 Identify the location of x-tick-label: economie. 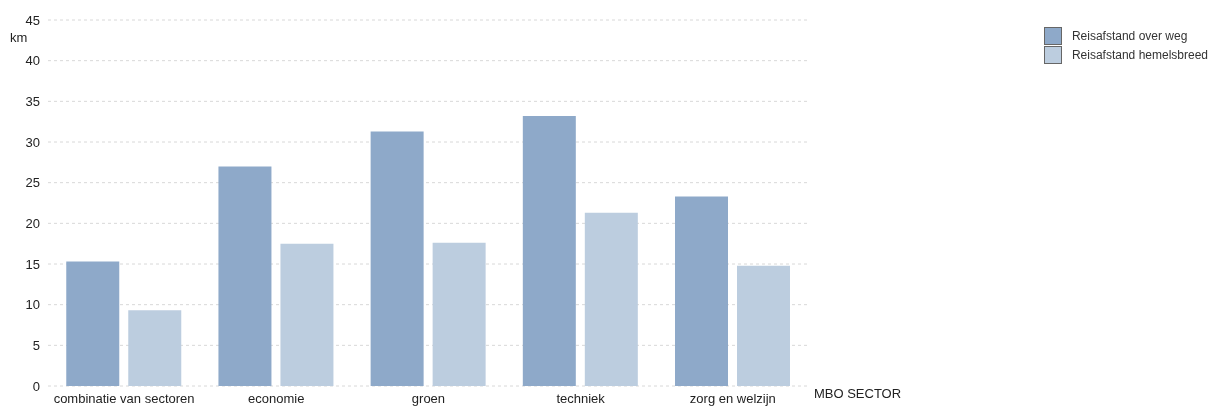
(276, 399).